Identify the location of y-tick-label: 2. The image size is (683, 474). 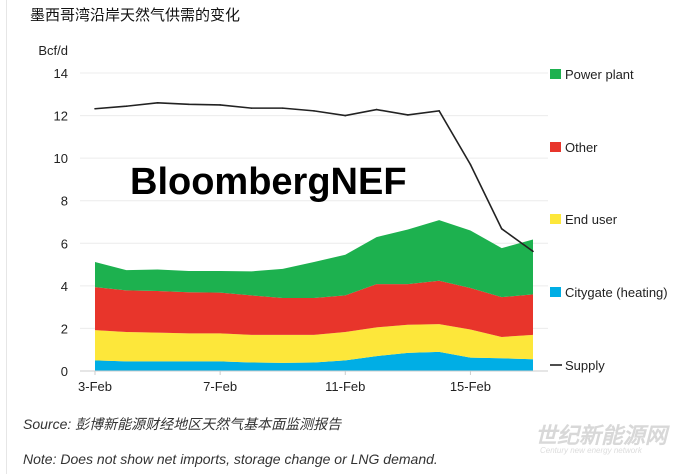
(64, 328).